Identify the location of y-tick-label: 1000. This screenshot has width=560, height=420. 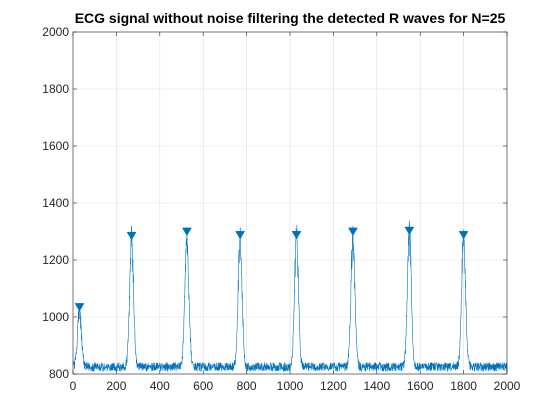
(55, 317).